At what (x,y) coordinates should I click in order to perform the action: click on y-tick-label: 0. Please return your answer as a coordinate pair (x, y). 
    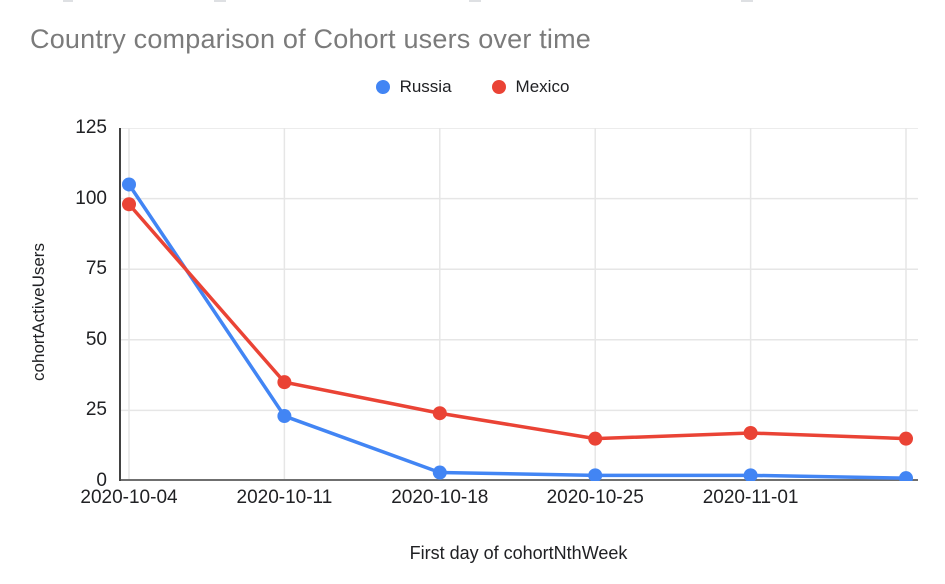
    Looking at the image, I should click on (101, 480).